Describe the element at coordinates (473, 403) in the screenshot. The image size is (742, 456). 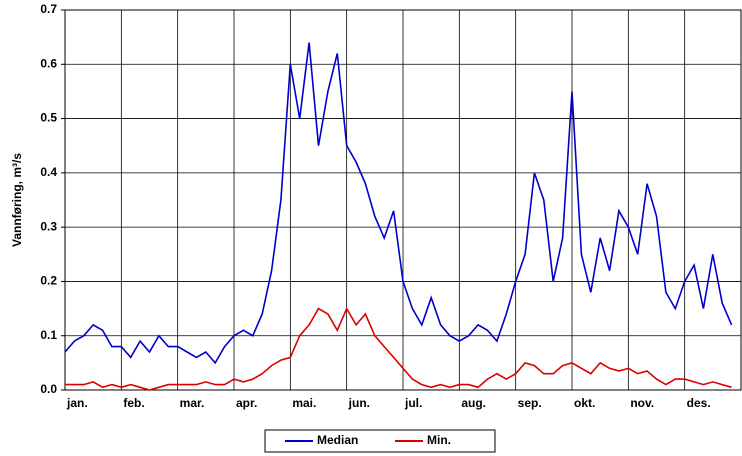
I see `x-tick-label: aug.` at that location.